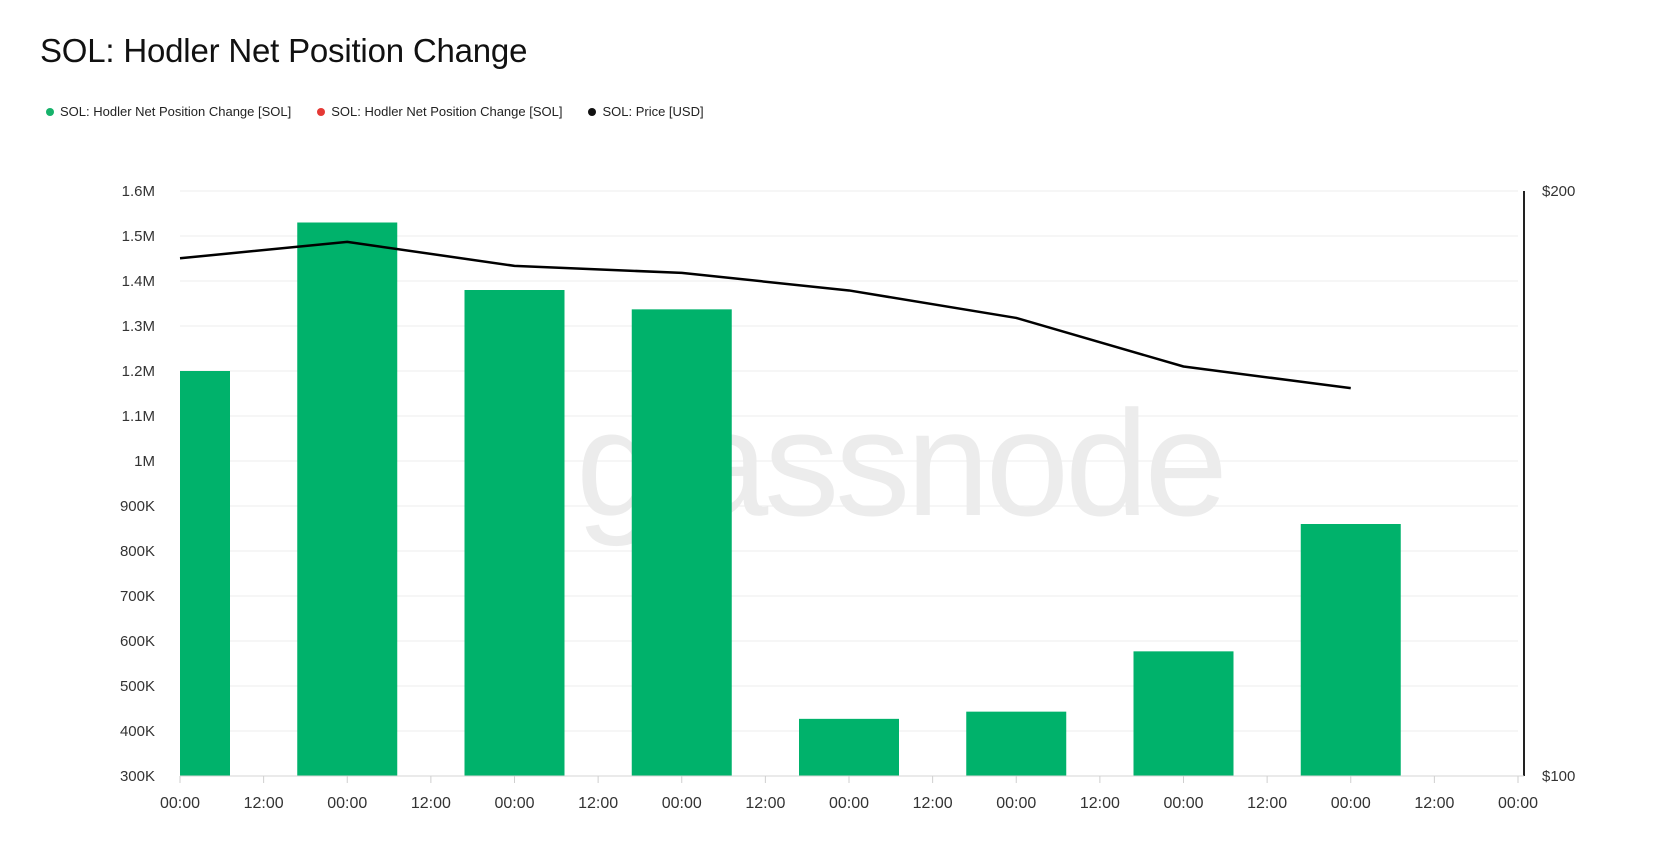 The height and width of the screenshot is (846, 1667). What do you see at coordinates (1558, 776) in the screenshot?
I see `y-right-tick-label: $100` at bounding box center [1558, 776].